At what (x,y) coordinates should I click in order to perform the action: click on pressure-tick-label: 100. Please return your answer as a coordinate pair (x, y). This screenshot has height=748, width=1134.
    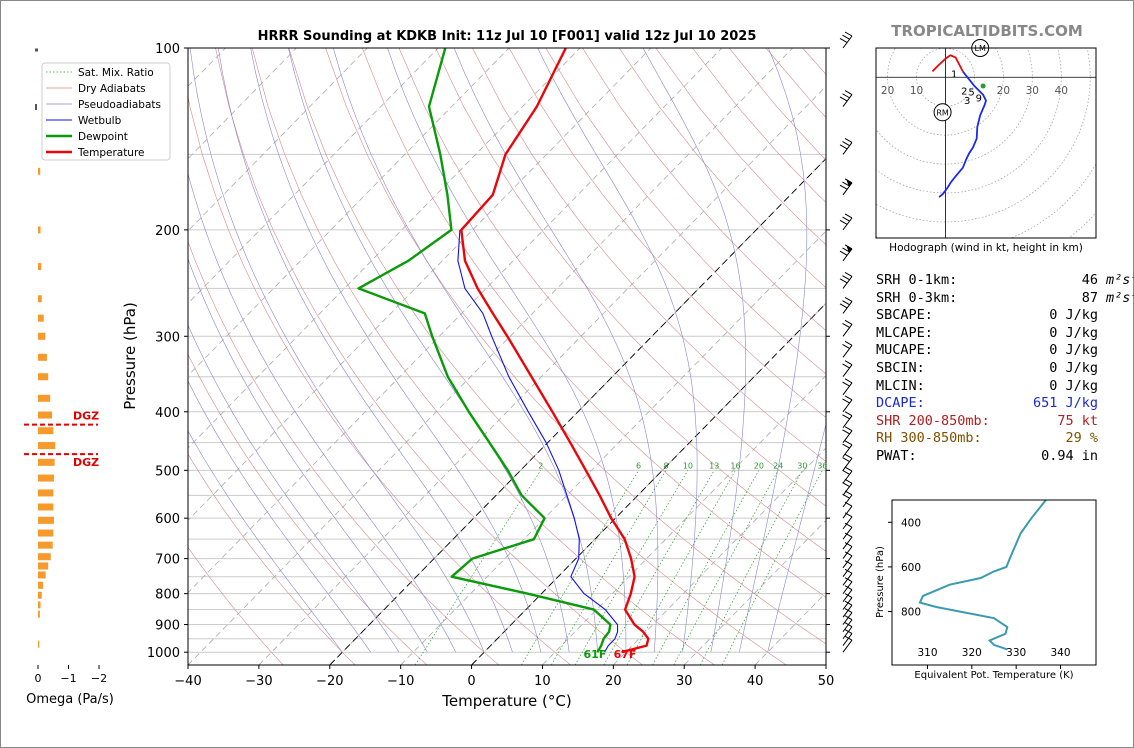
    Looking at the image, I should click on (167, 49).